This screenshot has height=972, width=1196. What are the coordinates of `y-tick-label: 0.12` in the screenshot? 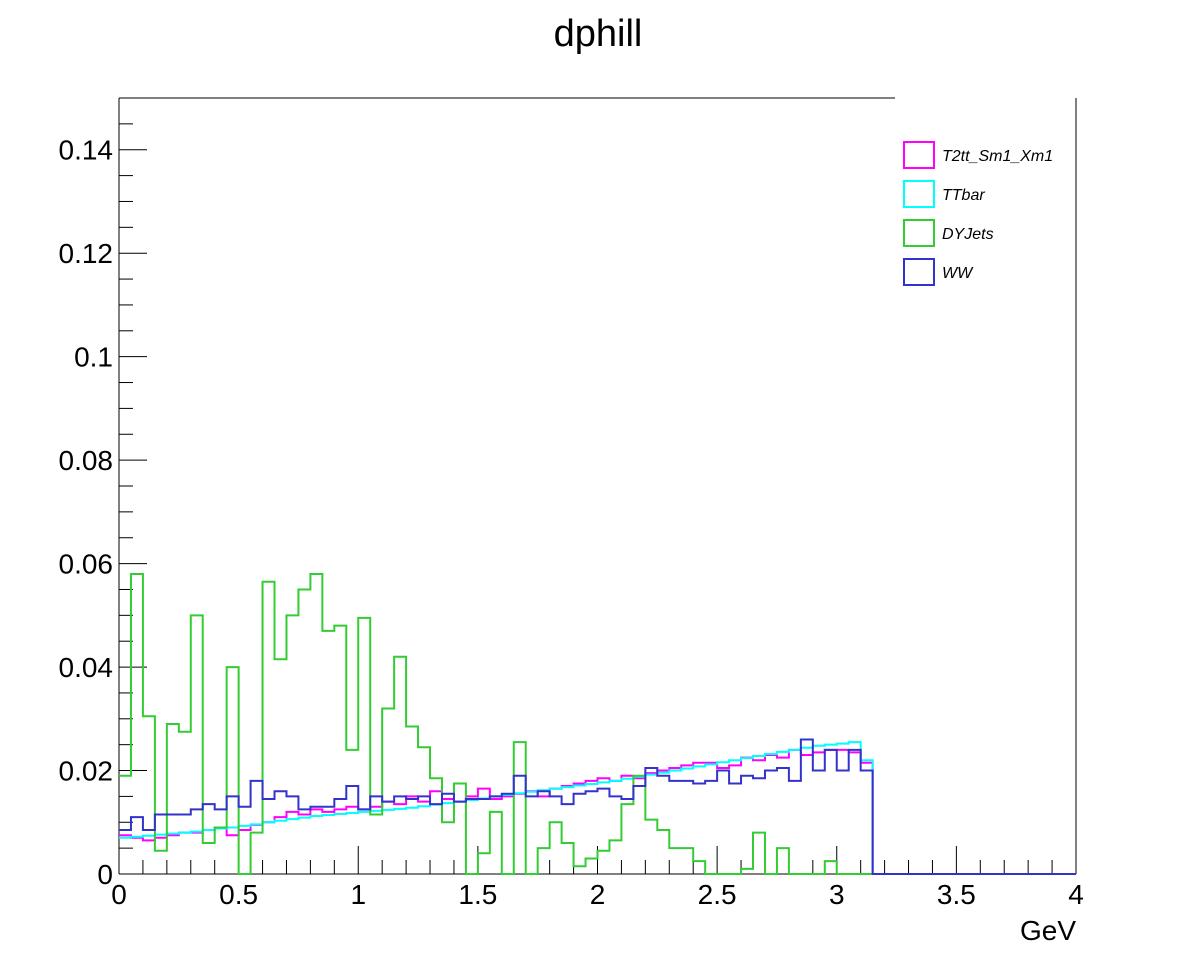 It's located at (86, 253).